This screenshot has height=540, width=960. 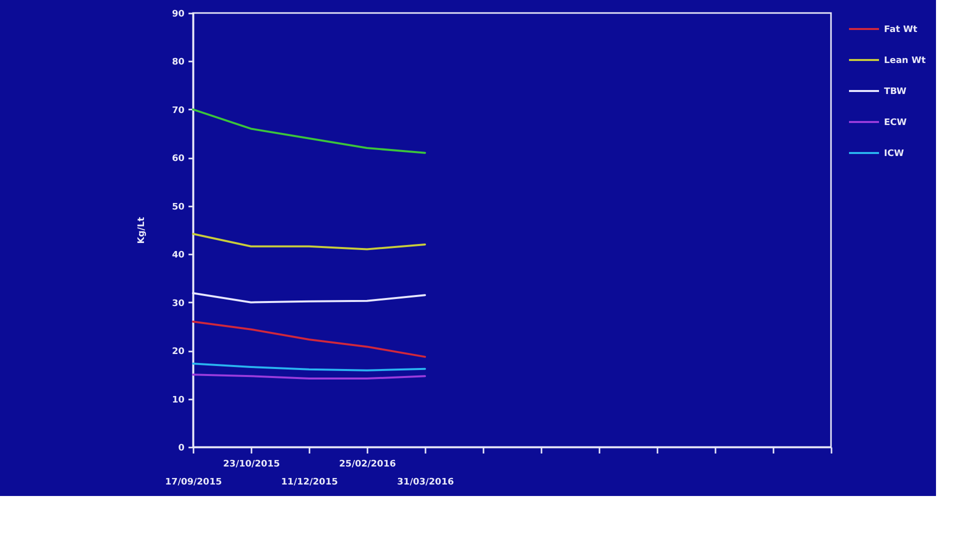 I want to click on y-tick-label: 90, so click(x=178, y=15).